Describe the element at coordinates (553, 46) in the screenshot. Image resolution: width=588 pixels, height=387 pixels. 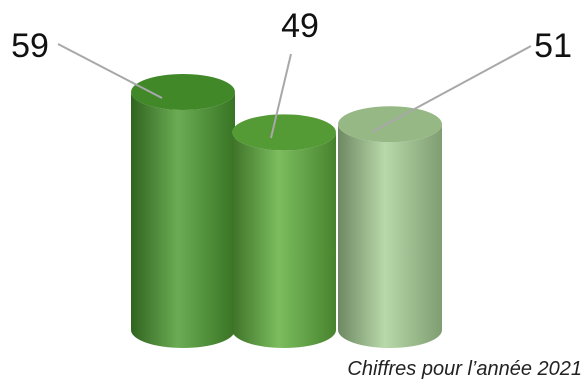
I see `data-label-3: 51` at that location.